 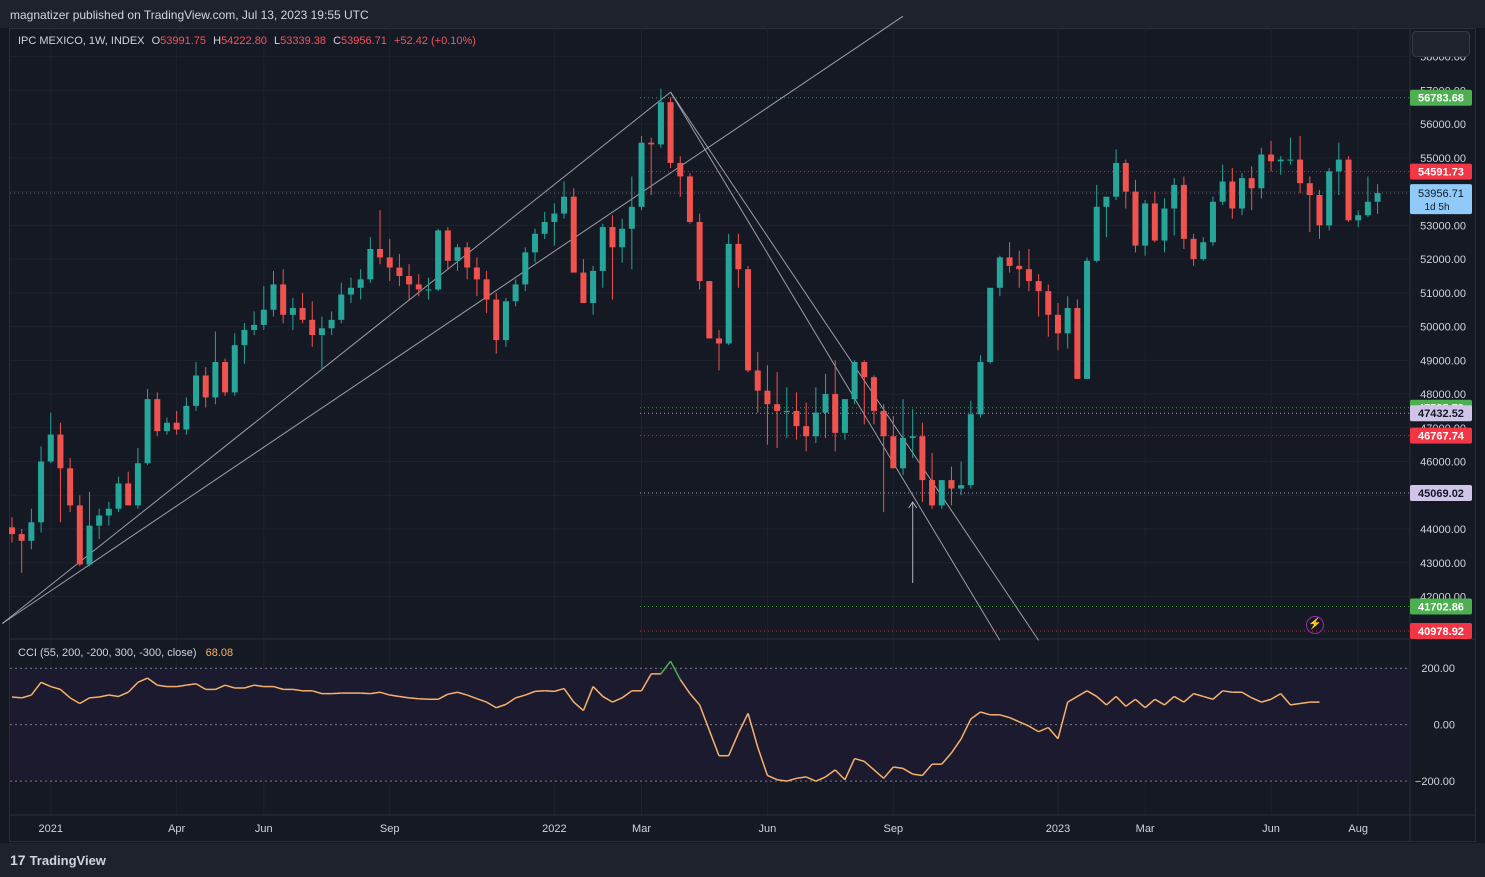 What do you see at coordinates (58, 860) in the screenshot?
I see `tradingview-logo: 17 TradingView` at bounding box center [58, 860].